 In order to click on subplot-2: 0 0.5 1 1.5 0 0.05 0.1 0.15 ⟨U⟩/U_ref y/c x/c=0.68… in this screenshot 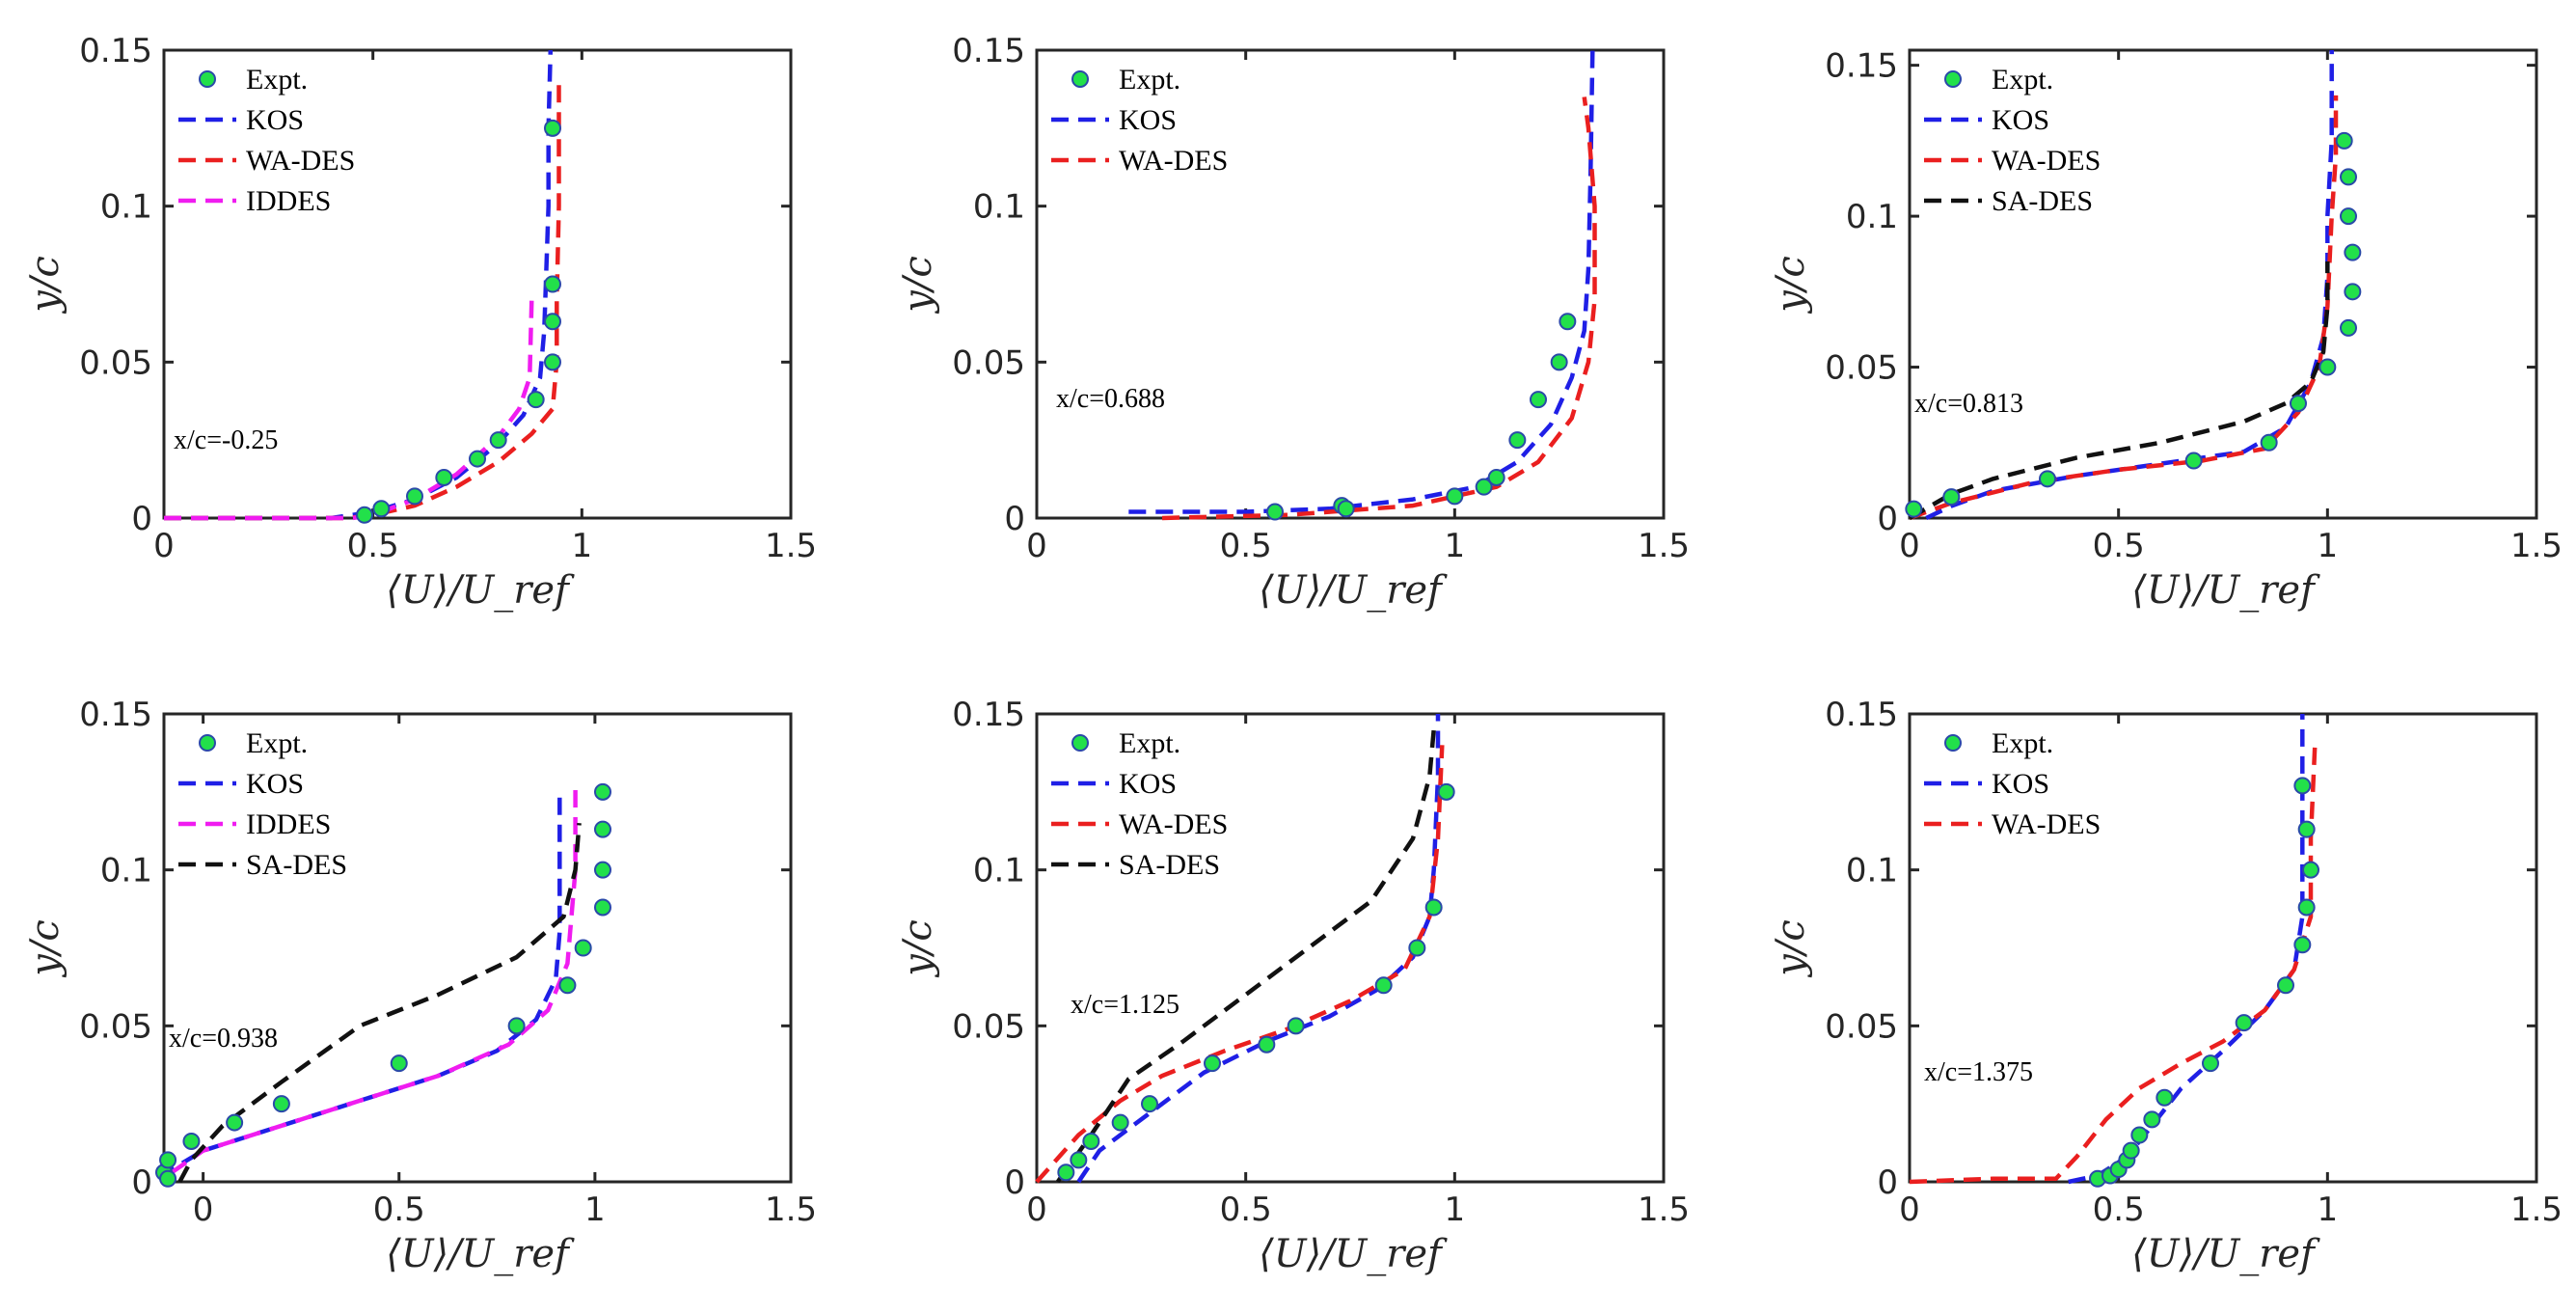, I will do `click(1293, 322)`.